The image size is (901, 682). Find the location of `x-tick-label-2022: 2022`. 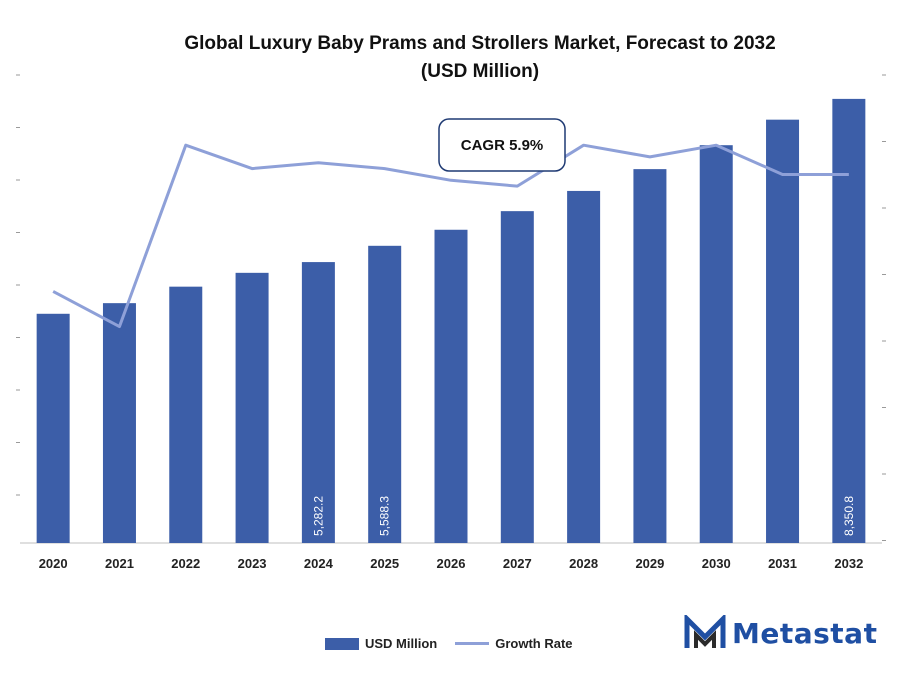

x-tick-label-2022: 2022 is located at coordinates (185, 563).